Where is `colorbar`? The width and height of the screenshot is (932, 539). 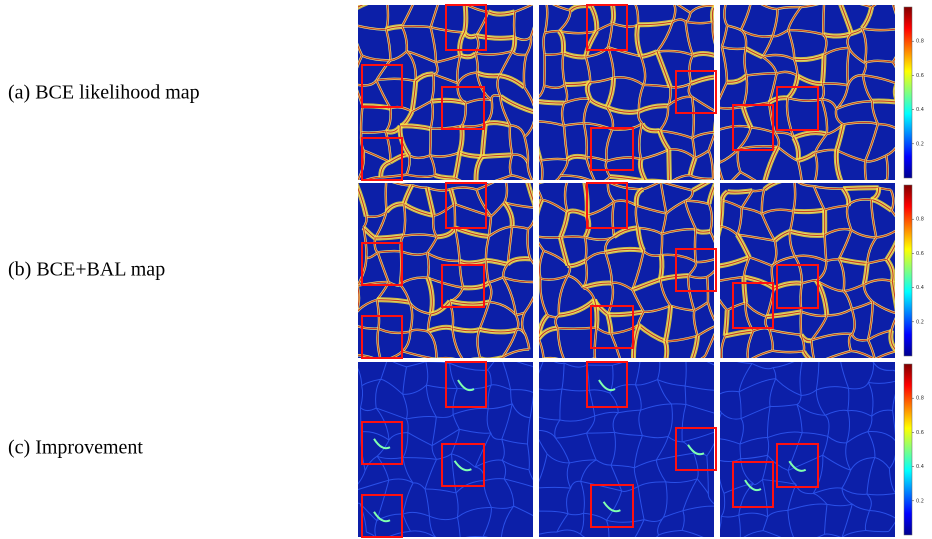
colorbar is located at coordinates (908, 449).